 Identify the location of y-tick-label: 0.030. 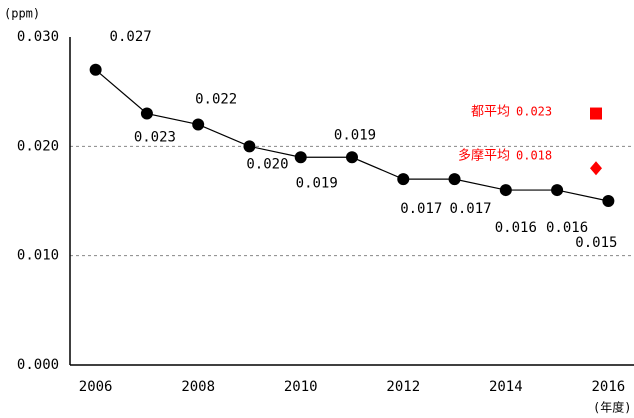
(38, 37).